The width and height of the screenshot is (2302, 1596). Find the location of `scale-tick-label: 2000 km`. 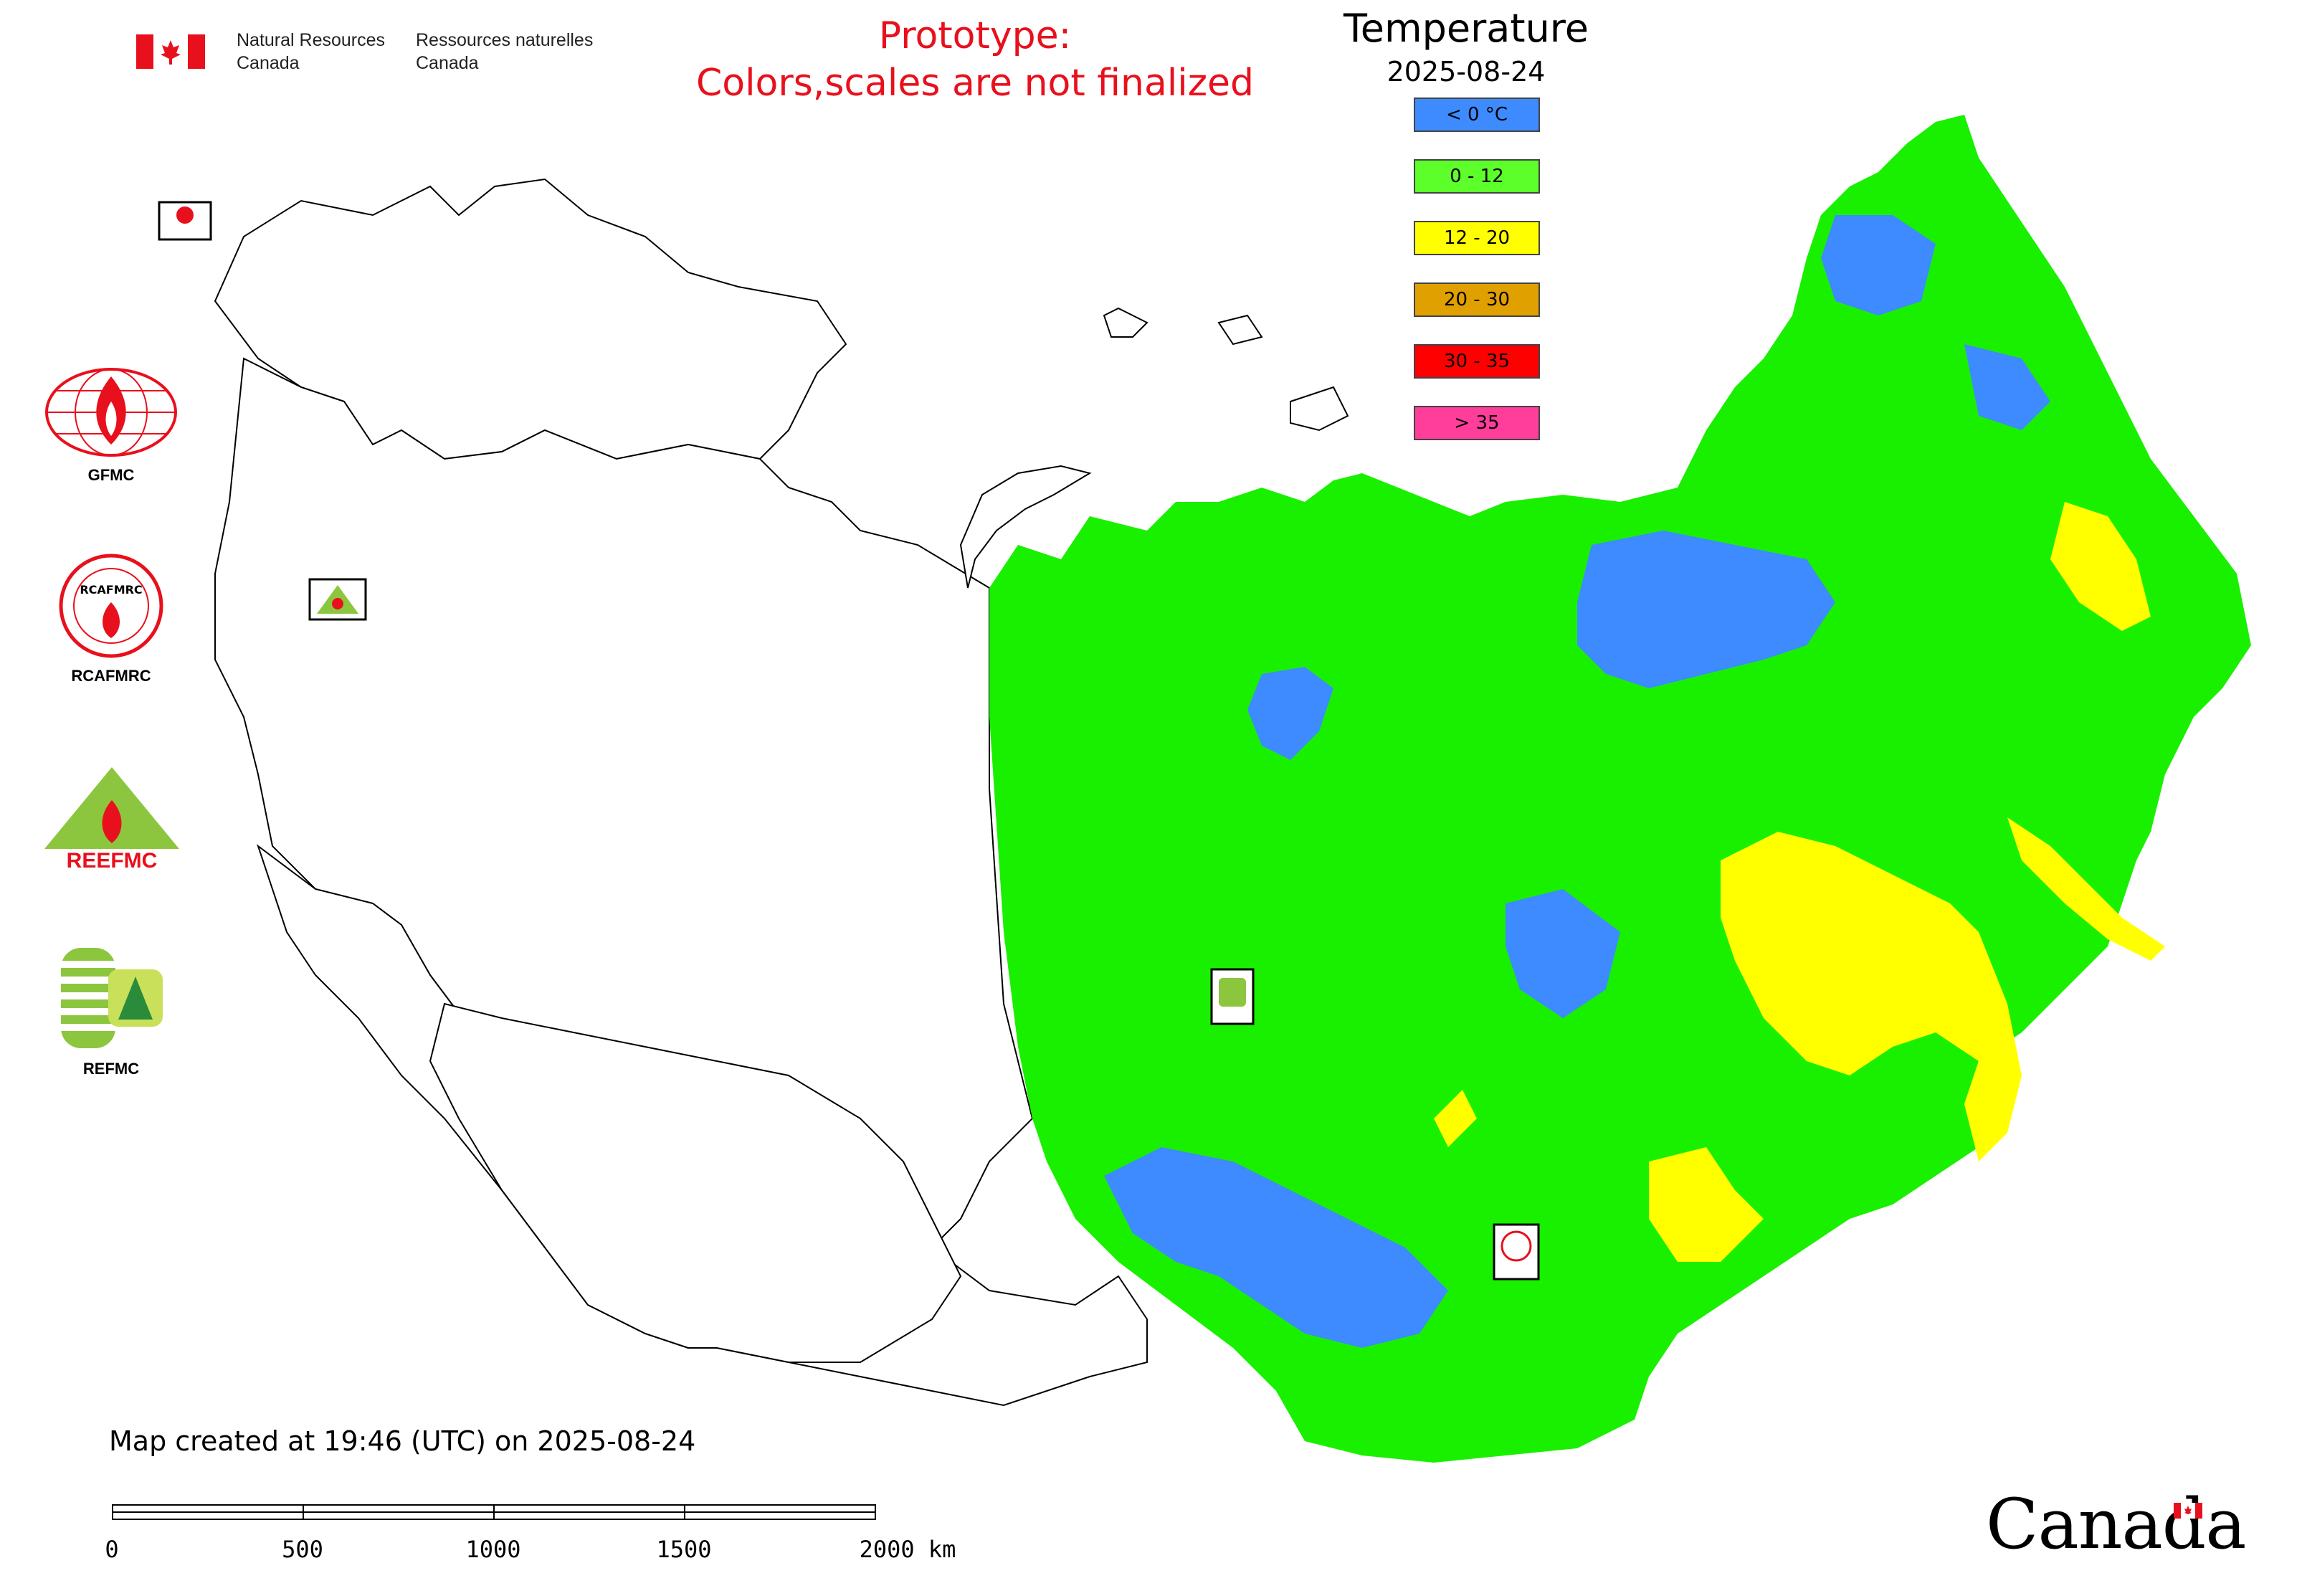

scale-tick-label: 2000 km is located at coordinates (907, 1549).